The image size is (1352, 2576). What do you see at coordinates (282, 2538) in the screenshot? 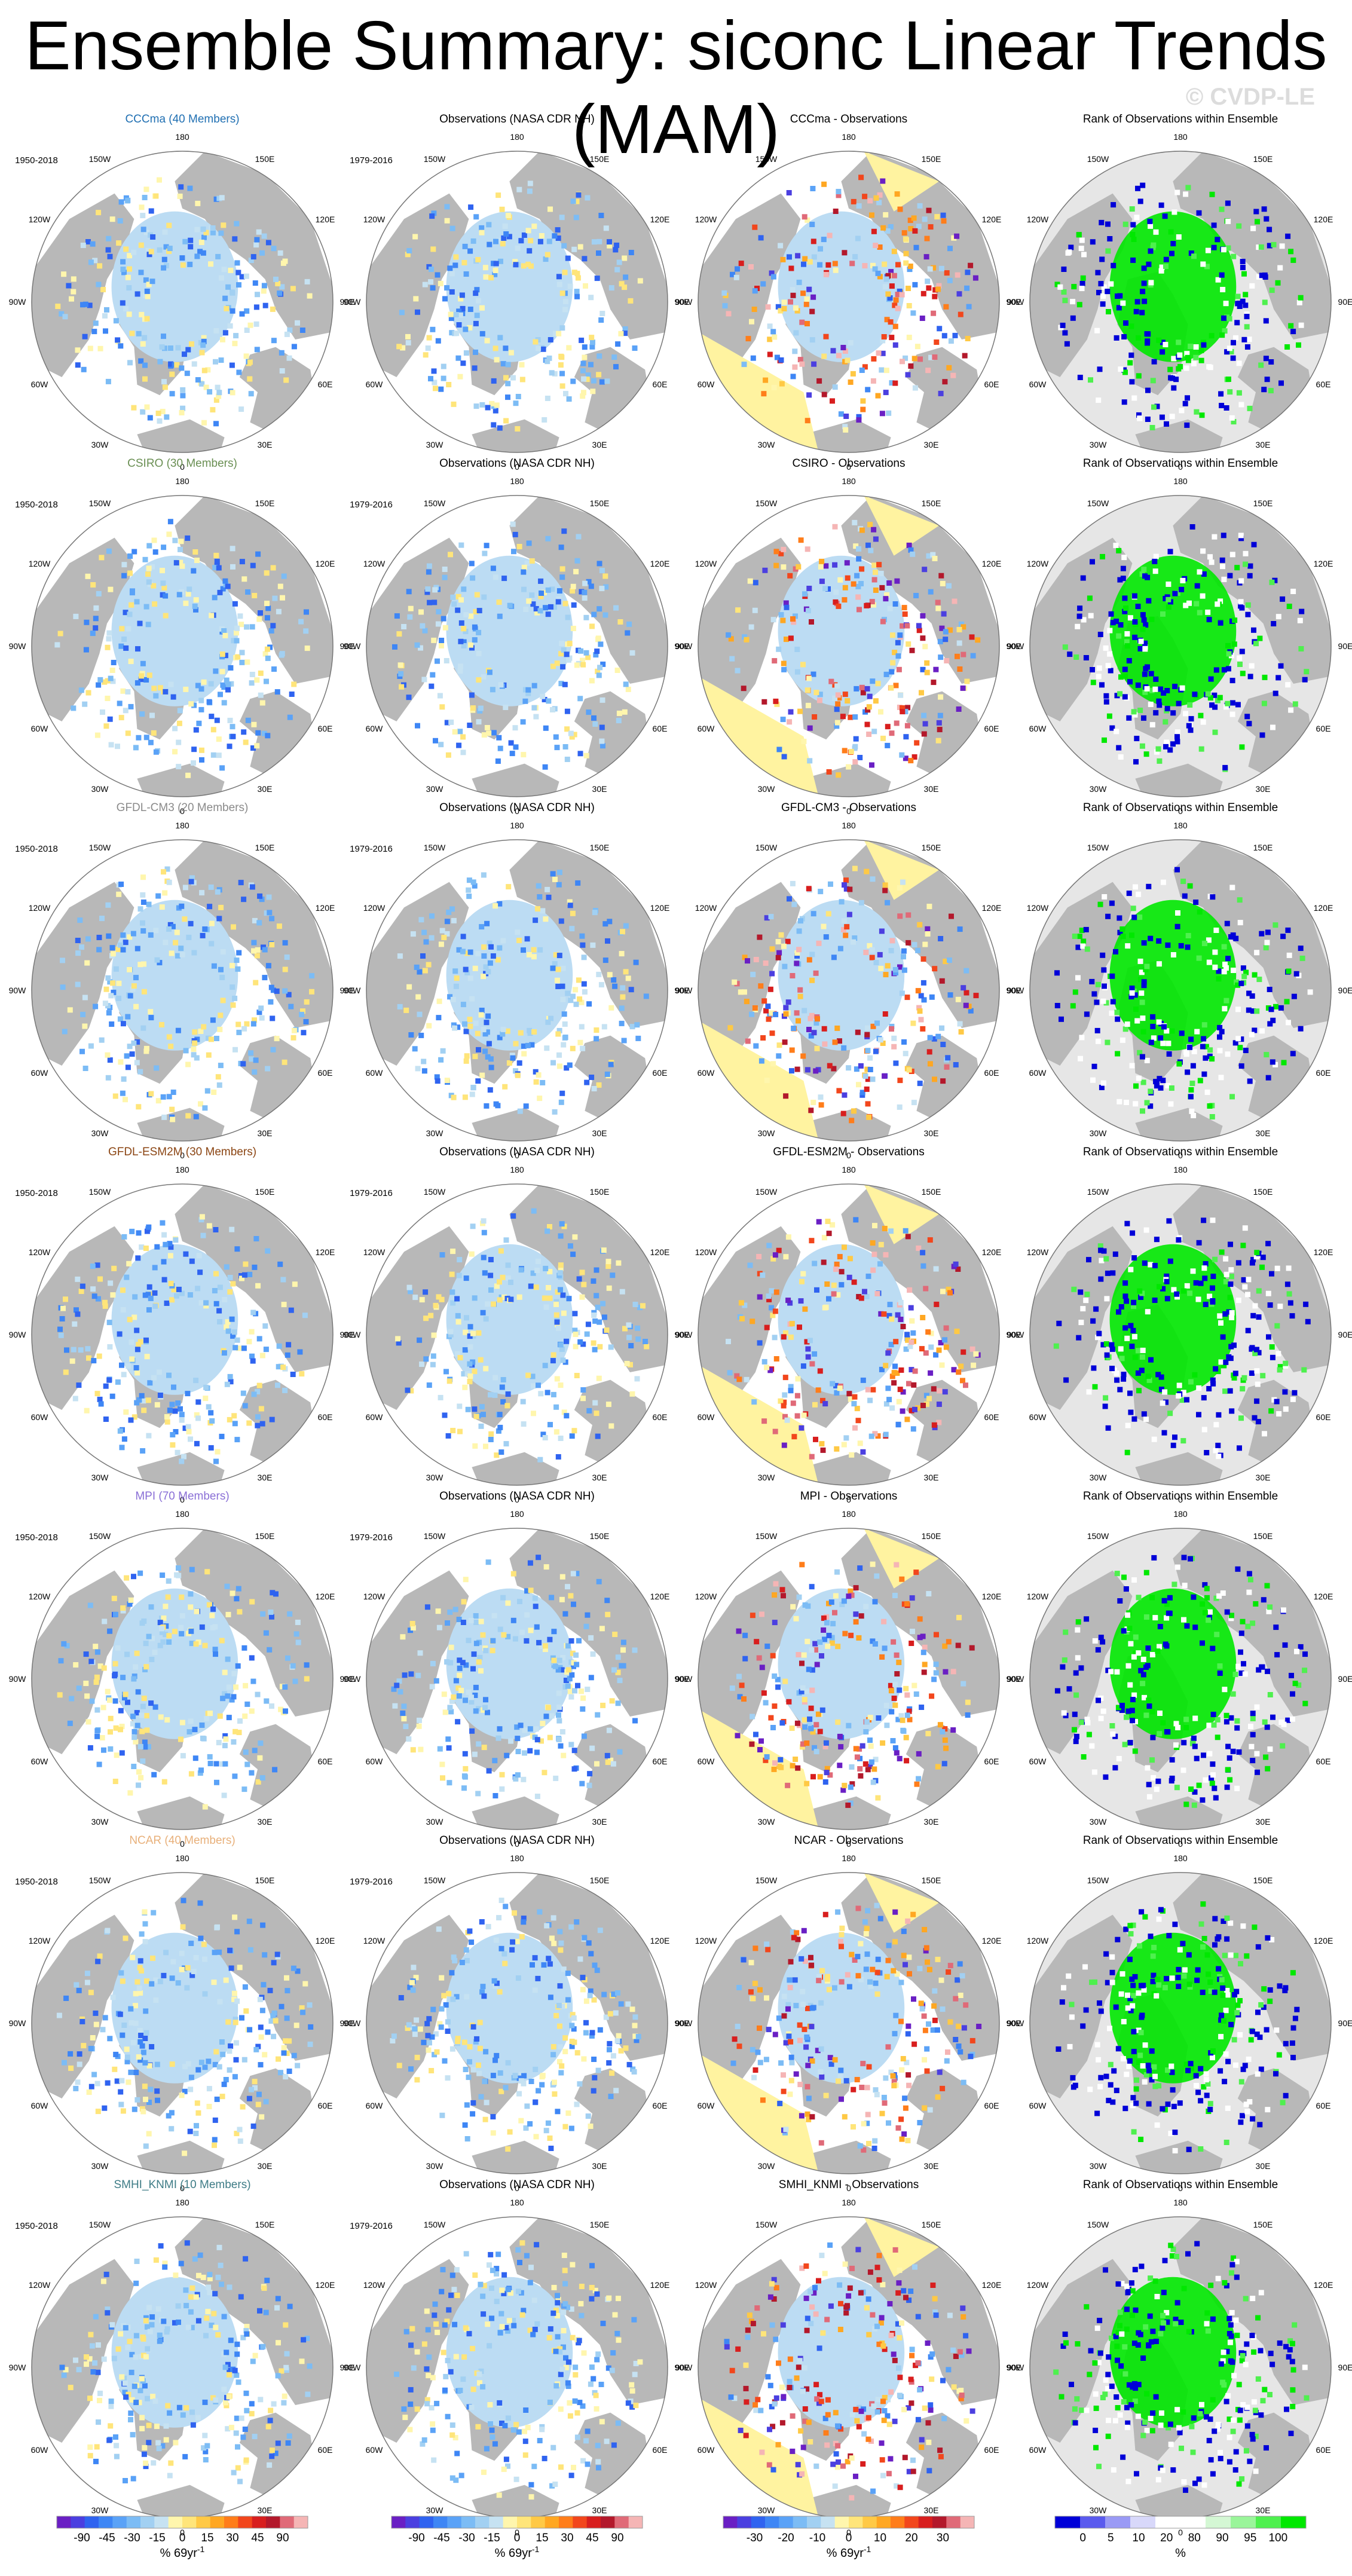
I see `colorbar-tick-label: 90` at bounding box center [282, 2538].